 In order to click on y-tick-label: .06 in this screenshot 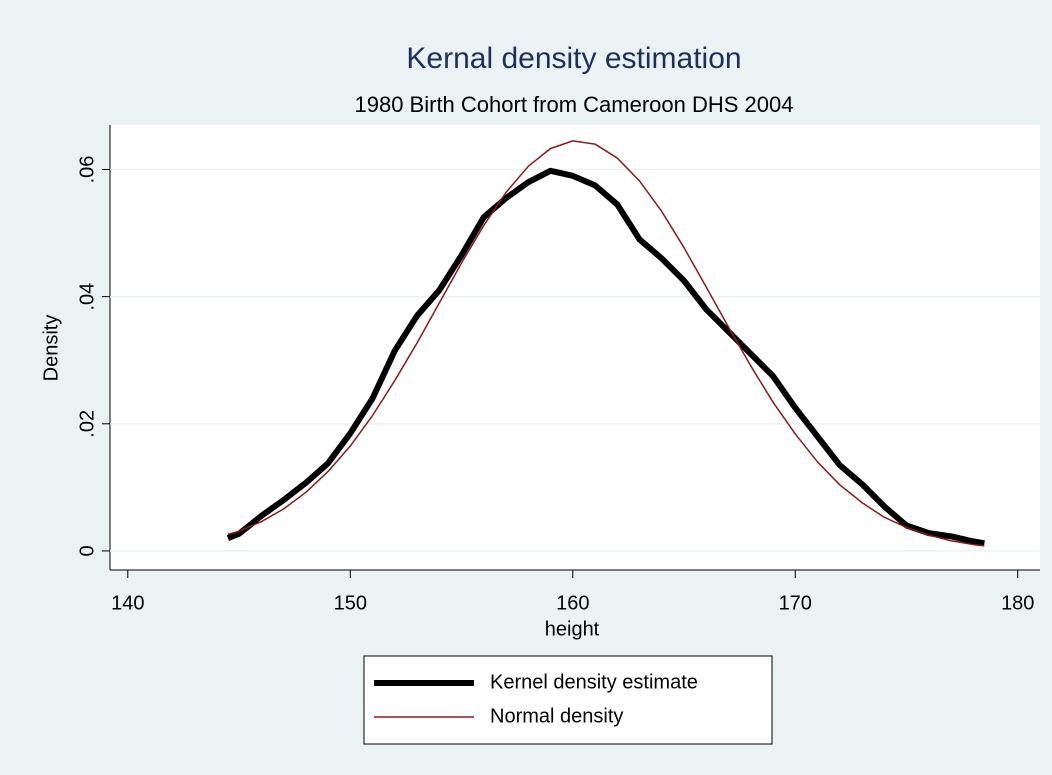, I will do `click(87, 170)`.